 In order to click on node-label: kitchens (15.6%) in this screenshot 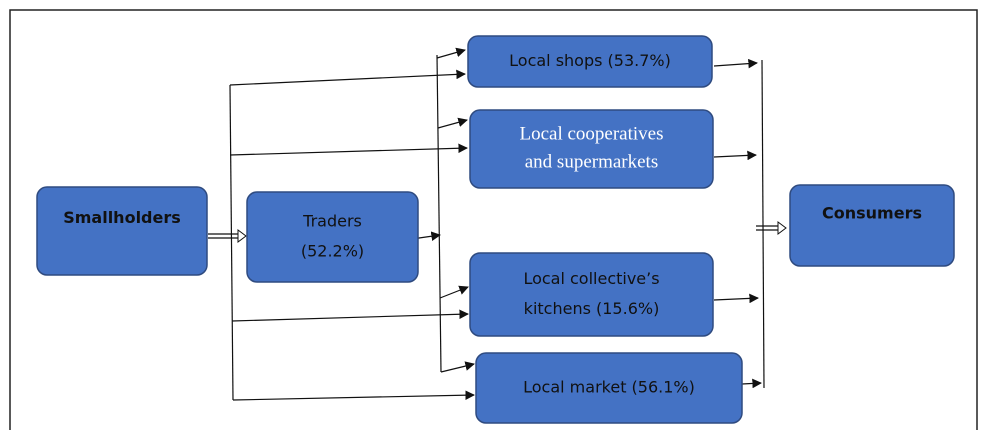, I will do `click(592, 308)`.